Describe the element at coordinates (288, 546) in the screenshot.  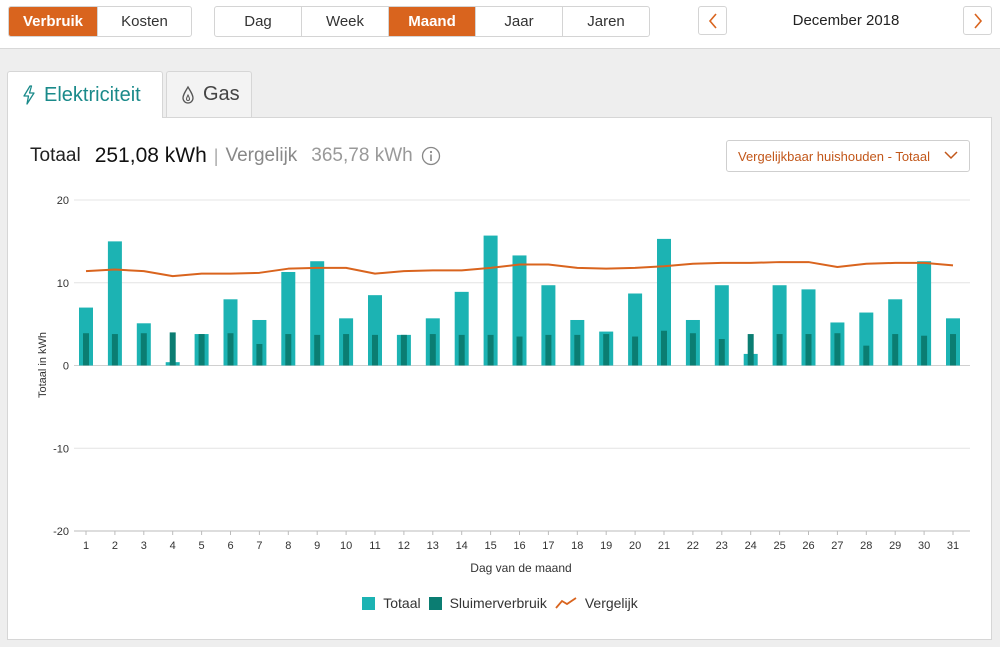
I see `x-tick-label: 8` at that location.